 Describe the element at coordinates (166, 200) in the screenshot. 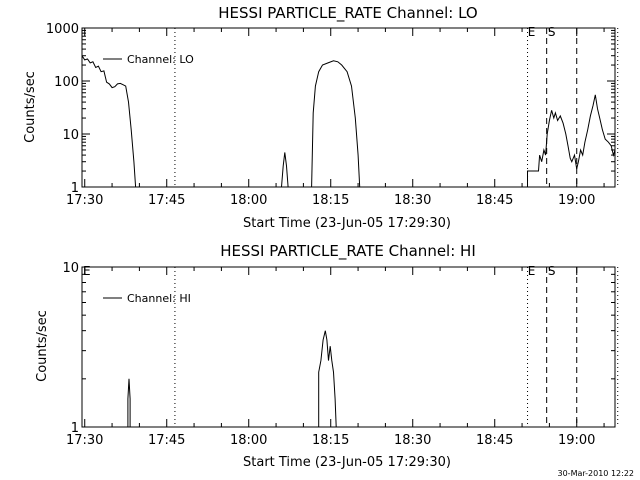

I see `lo-x-tick-label: 17:45` at that location.